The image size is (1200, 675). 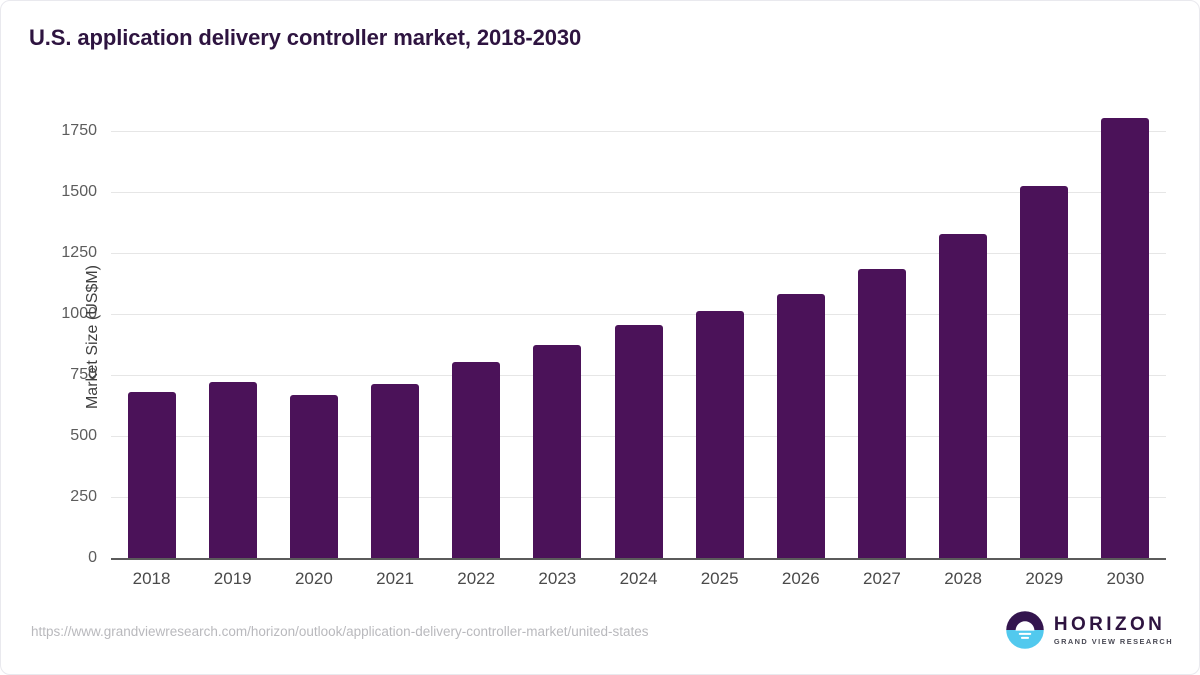 I want to click on x-tick-label: 2018, so click(x=151, y=578).